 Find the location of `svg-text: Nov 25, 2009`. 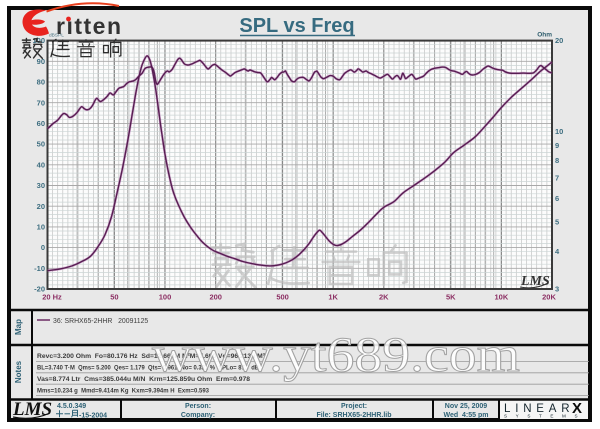

svg-text: Nov 25, 2009 is located at coordinates (466, 406).